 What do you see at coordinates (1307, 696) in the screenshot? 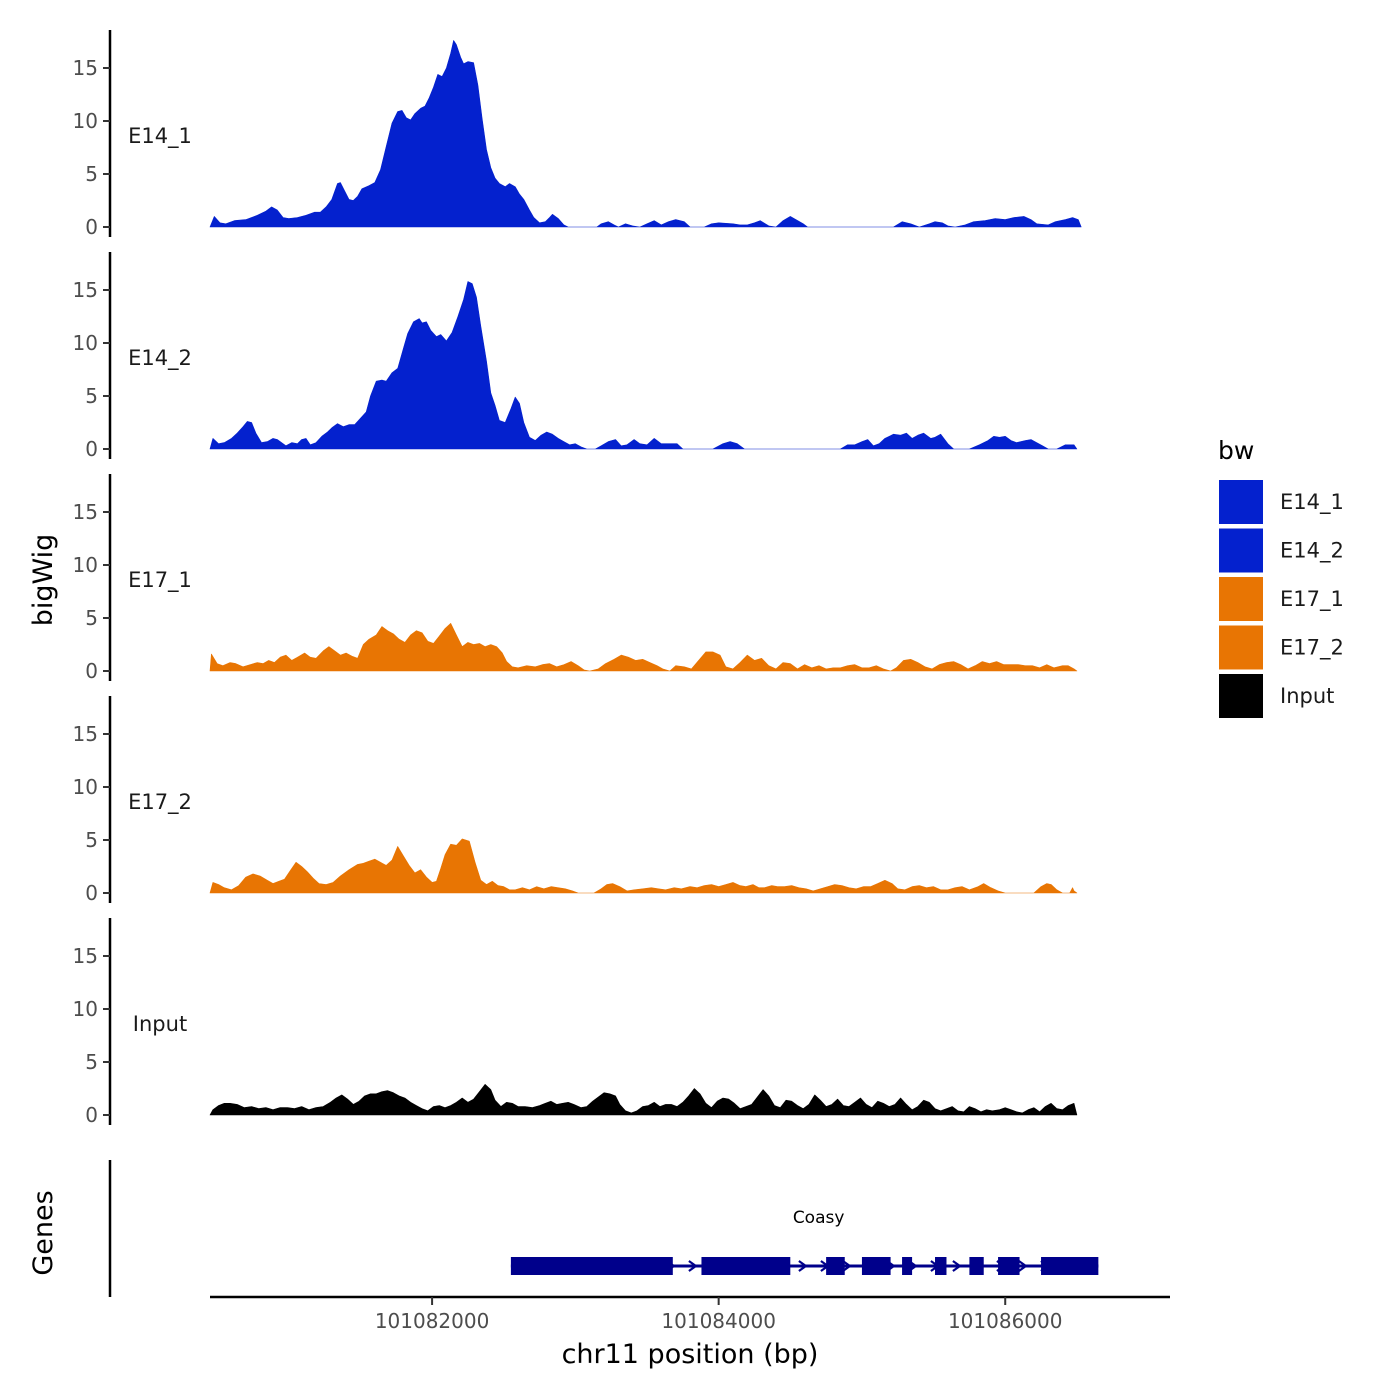
I see `legend-label: Input` at bounding box center [1307, 696].